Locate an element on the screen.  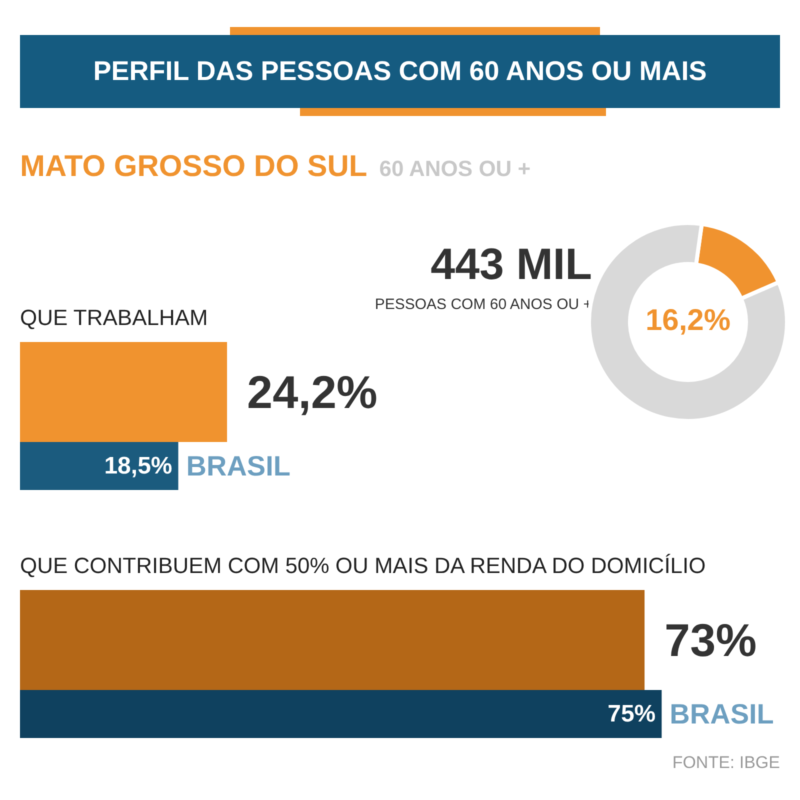
data-label: 75% is located at coordinates (632, 714).